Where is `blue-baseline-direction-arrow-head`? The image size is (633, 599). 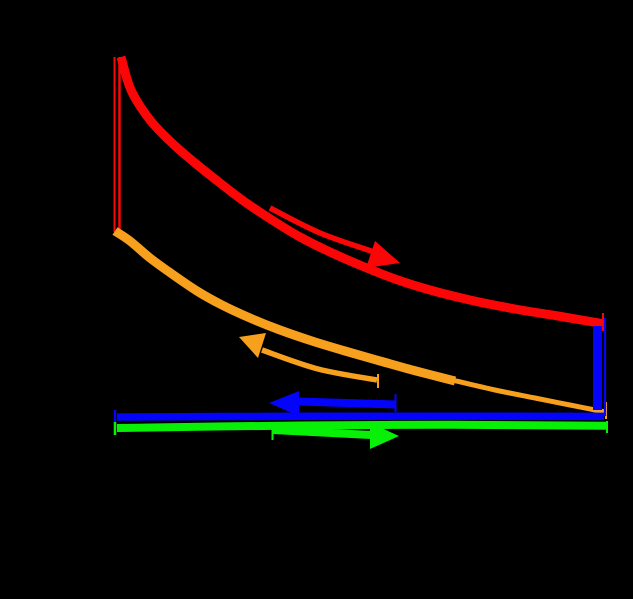
blue-baseline-direction-arrow-head is located at coordinates (284, 403).